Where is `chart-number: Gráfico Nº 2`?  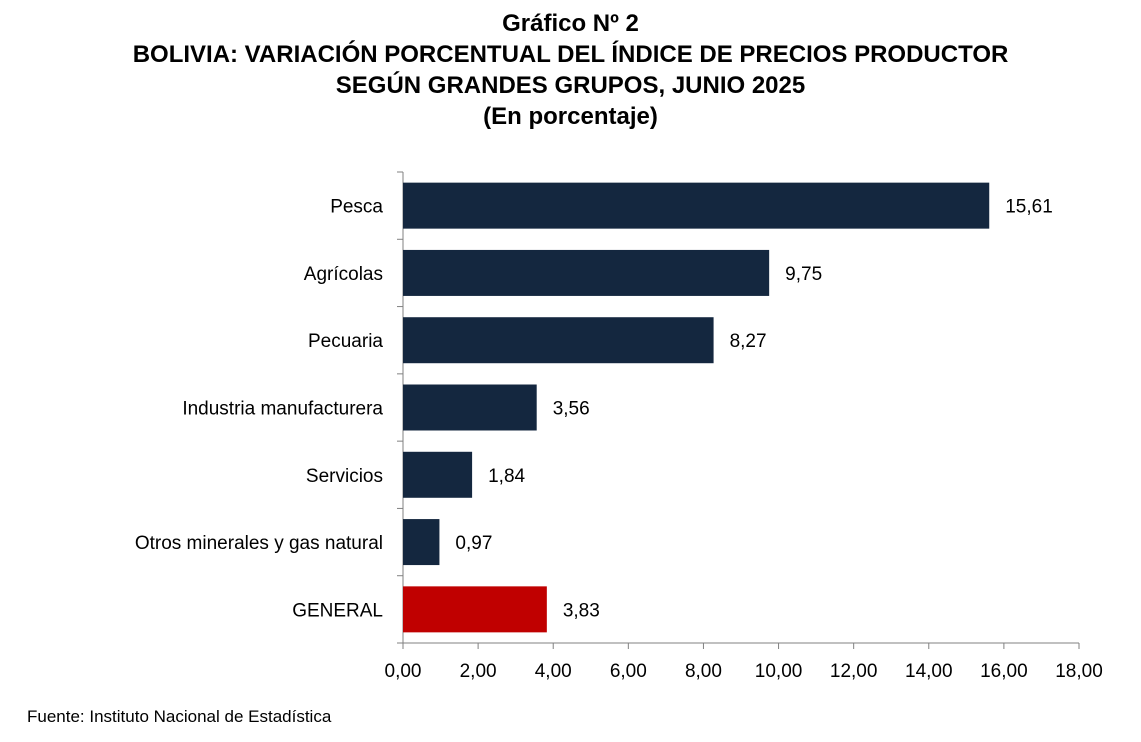
chart-number: Gráfico Nº 2 is located at coordinates (570, 23).